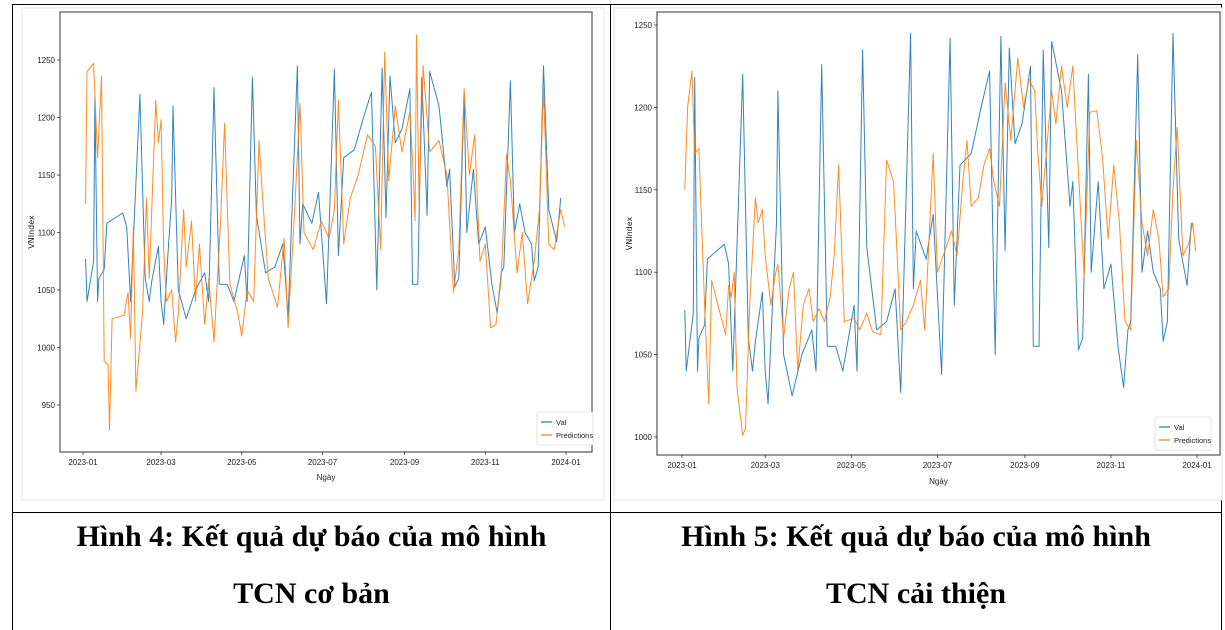  I want to click on table-left-border, so click(12, 317).